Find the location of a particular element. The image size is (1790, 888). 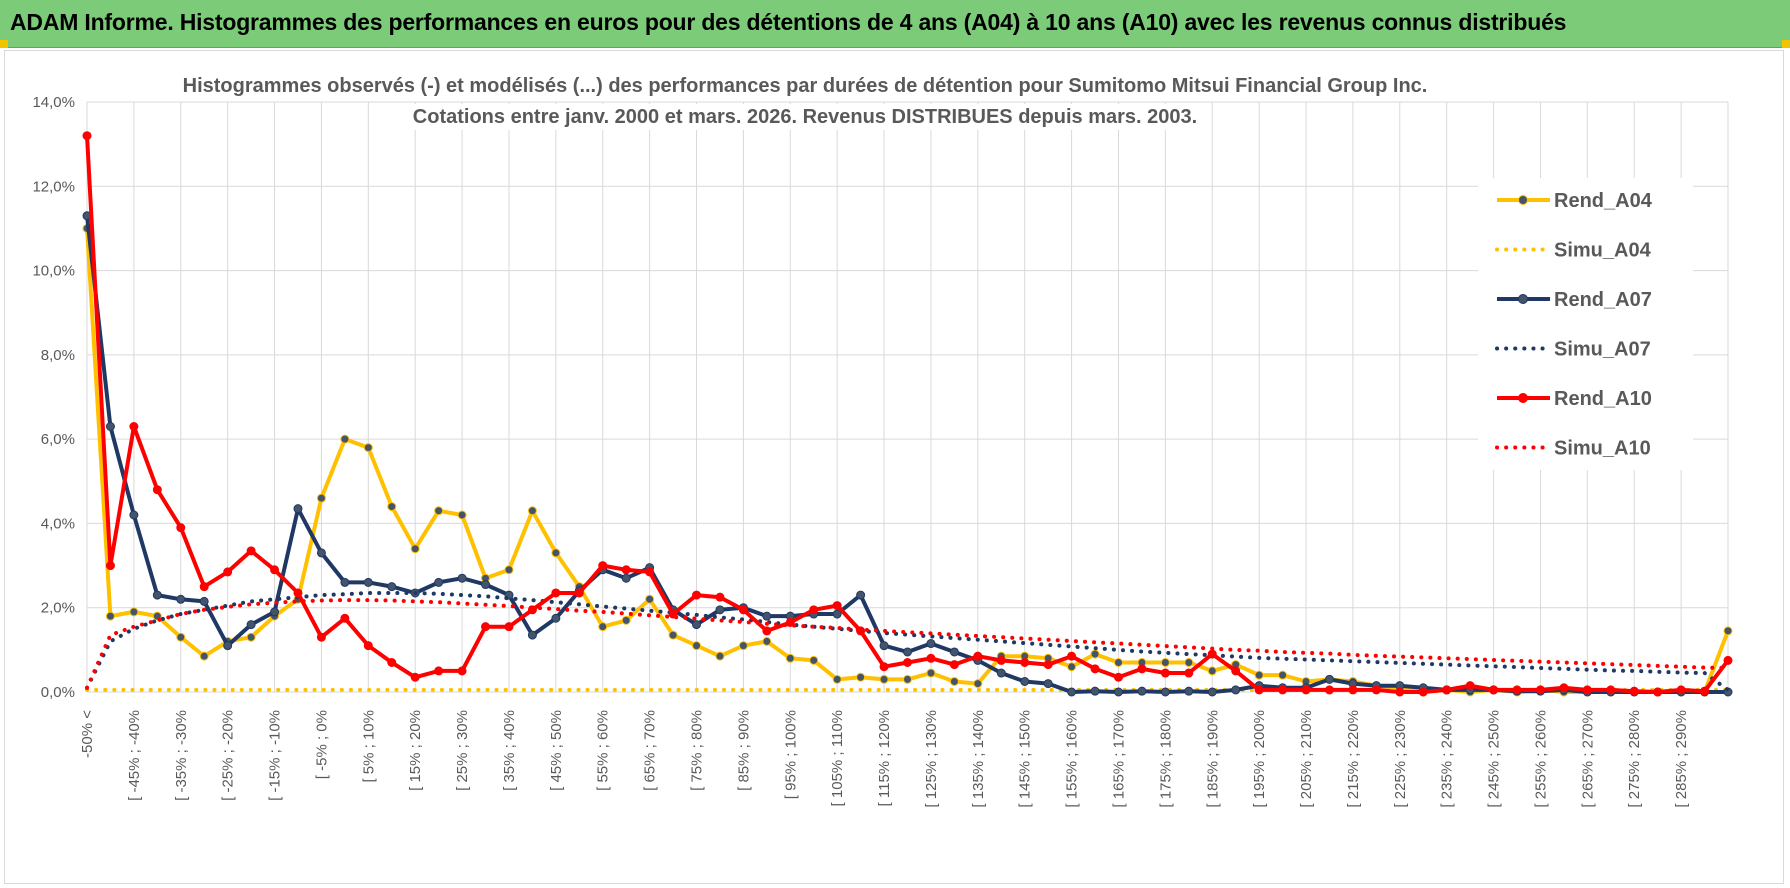

x-tick-label: [ 25% ; 30% is located at coordinates (462, 750).